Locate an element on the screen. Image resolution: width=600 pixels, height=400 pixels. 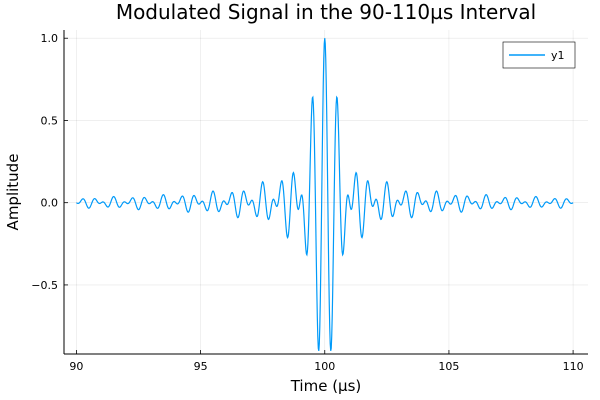
x-axis-label: Time (µs) is located at coordinates (326, 386).